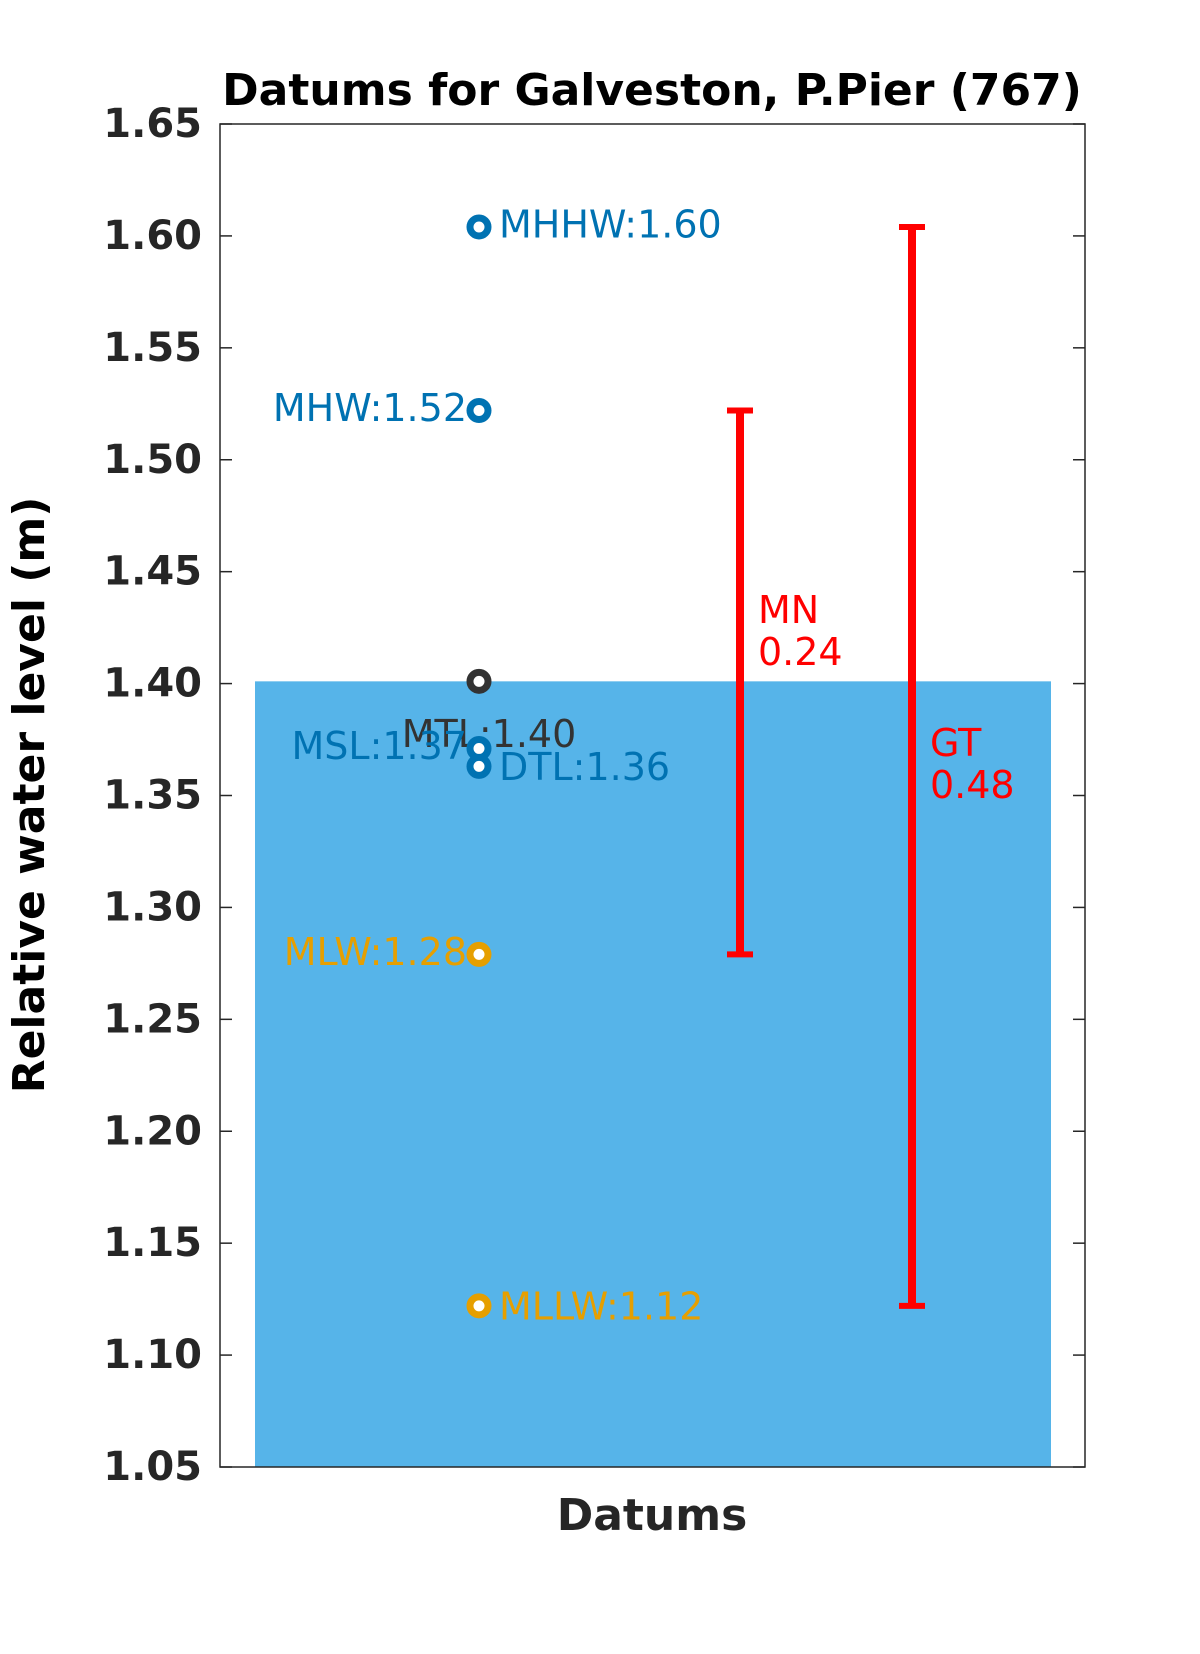  I want to click on range-value: 0.24, so click(800, 652).